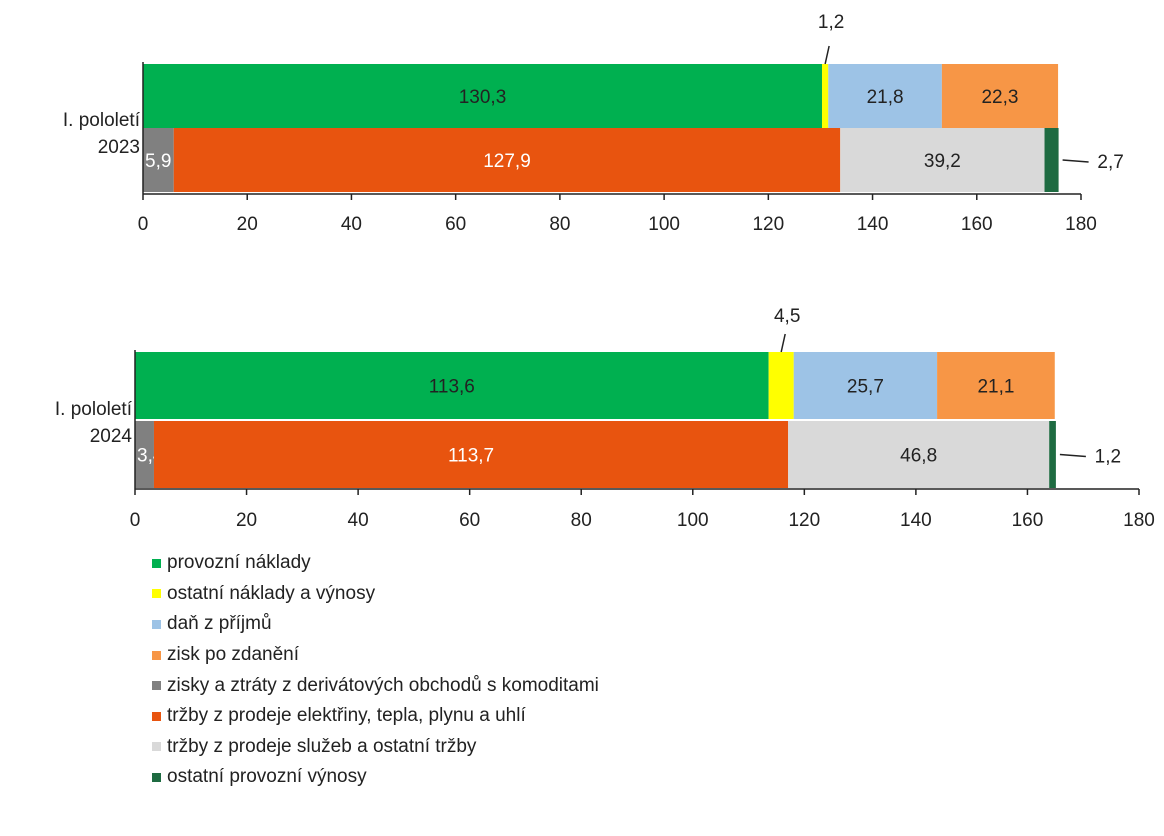  I want to click on legend-label: tržby z prodeje služeb a ostatní tržby, so click(322, 746).